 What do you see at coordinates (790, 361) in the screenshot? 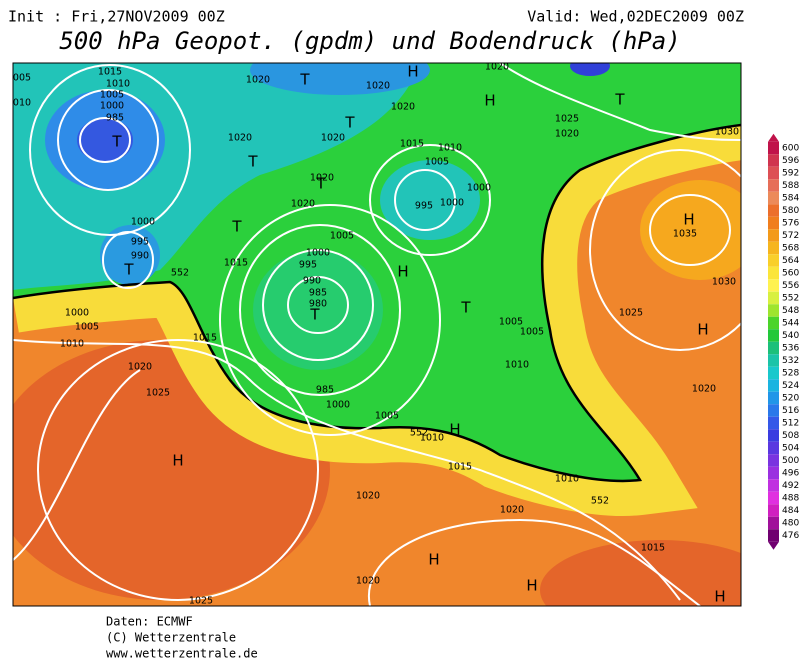
I see `legend-label: 532` at bounding box center [790, 361].